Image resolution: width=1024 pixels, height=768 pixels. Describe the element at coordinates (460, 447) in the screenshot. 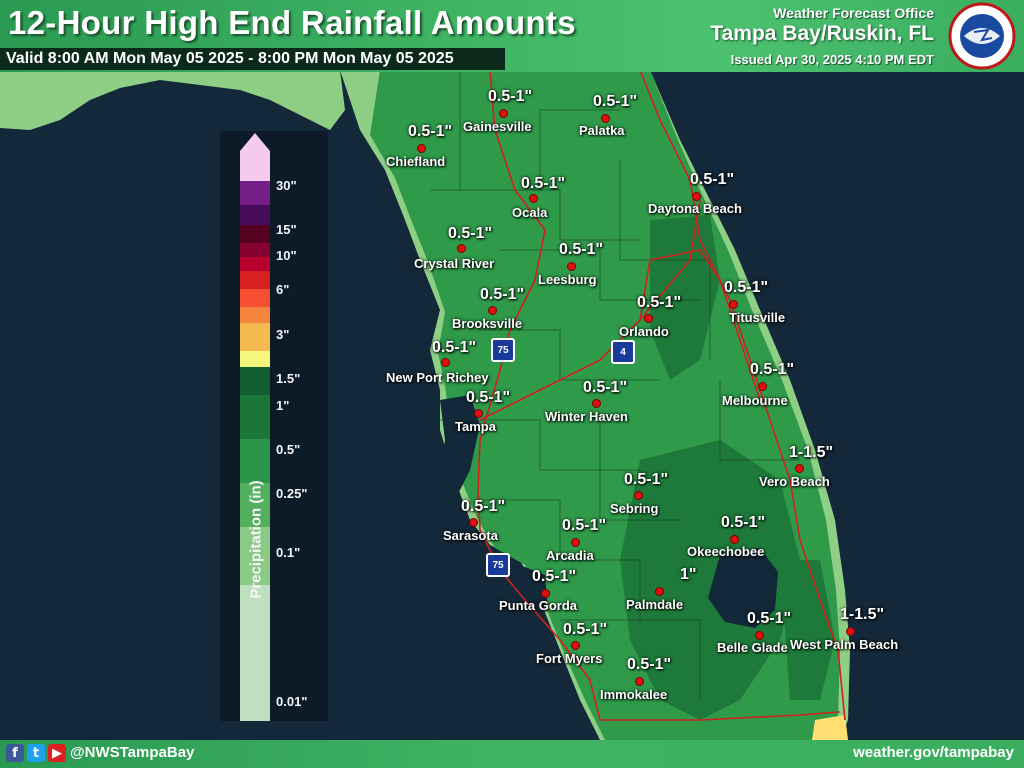

I see `tampa-bay` at that location.